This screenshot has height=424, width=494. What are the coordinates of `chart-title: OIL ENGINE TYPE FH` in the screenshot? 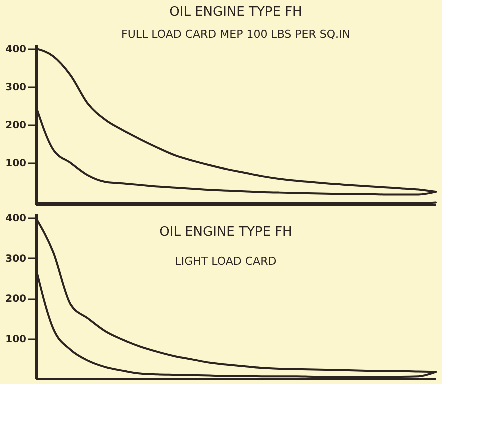 It's located at (236, 12).